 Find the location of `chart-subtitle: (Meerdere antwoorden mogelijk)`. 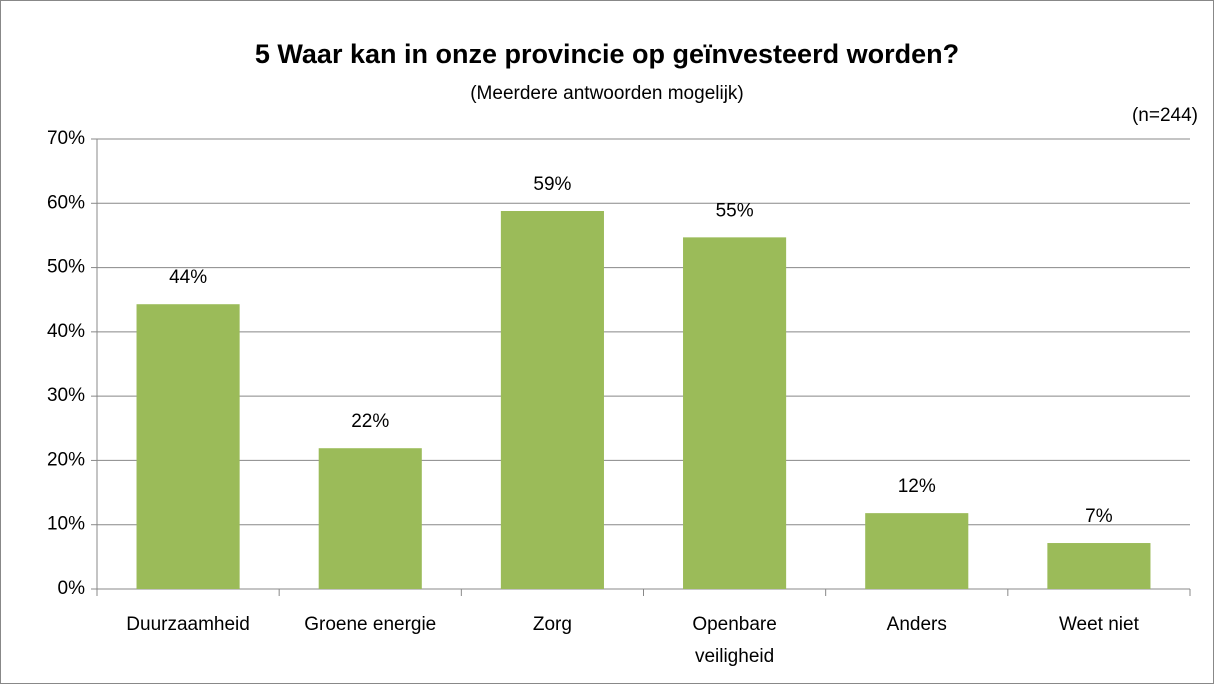

chart-subtitle: (Meerdere antwoorden mogelijk) is located at coordinates (607, 93).